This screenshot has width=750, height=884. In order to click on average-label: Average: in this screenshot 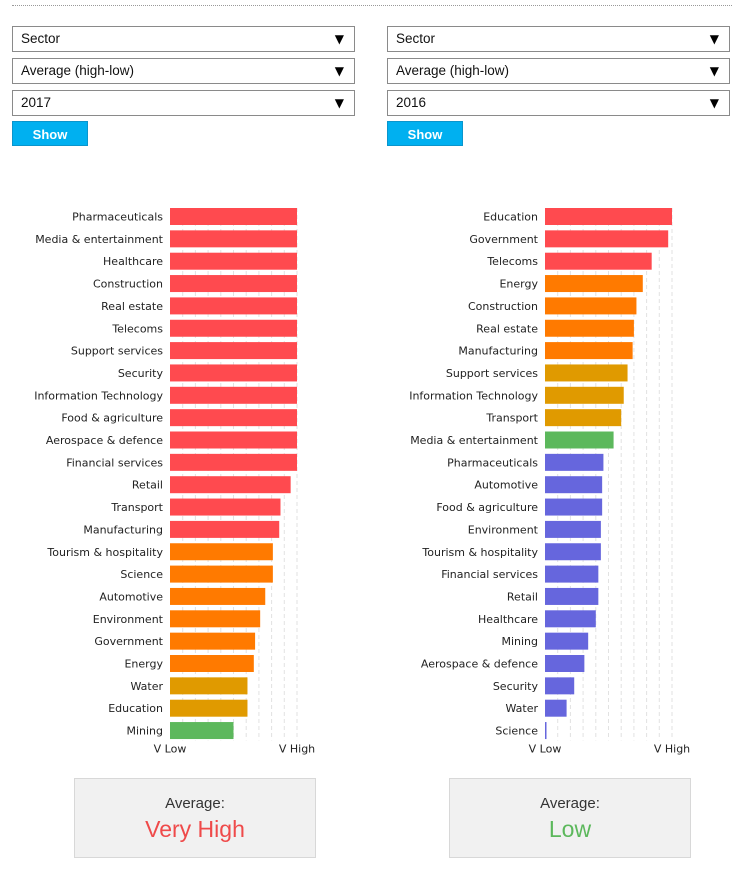, I will do `click(195, 803)`.